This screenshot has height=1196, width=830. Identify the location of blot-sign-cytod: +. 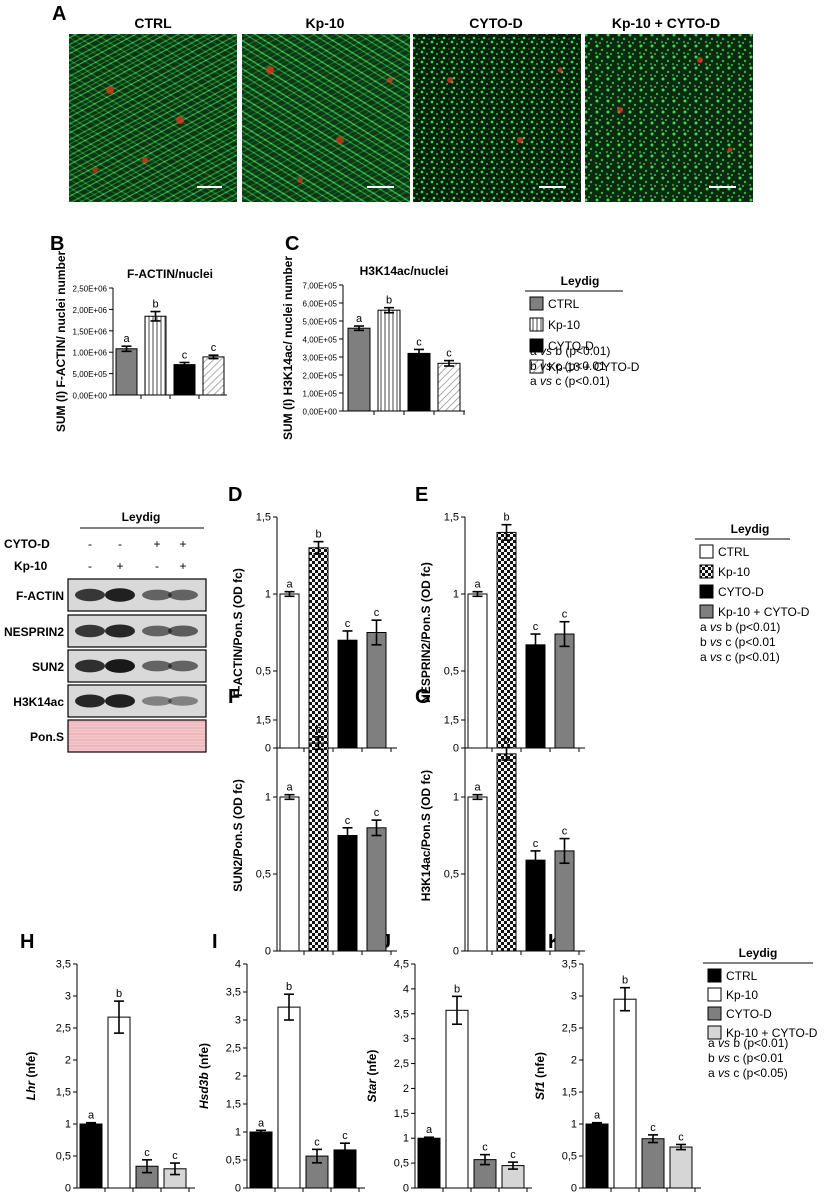
(182, 544).